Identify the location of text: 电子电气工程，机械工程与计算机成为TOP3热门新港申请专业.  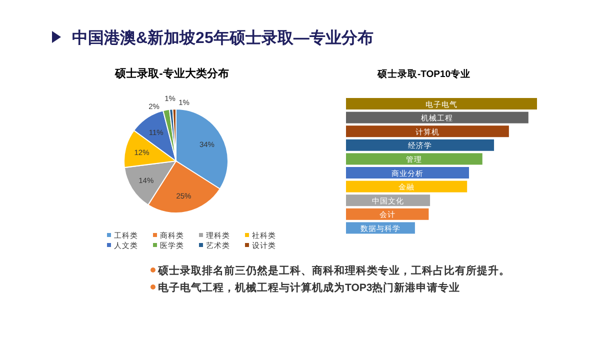
(309, 287).